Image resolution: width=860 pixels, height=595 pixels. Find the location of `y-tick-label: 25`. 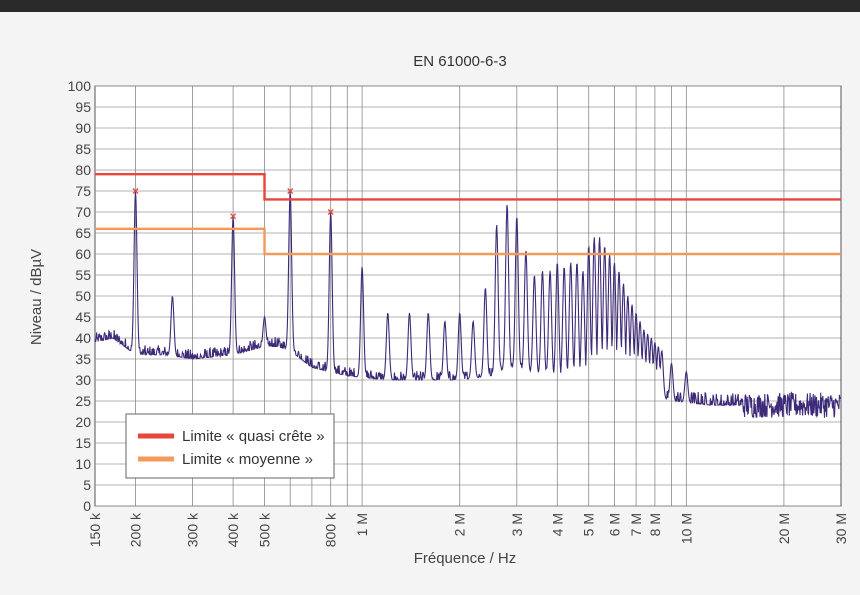

y-tick-label: 25 is located at coordinates (83, 401).